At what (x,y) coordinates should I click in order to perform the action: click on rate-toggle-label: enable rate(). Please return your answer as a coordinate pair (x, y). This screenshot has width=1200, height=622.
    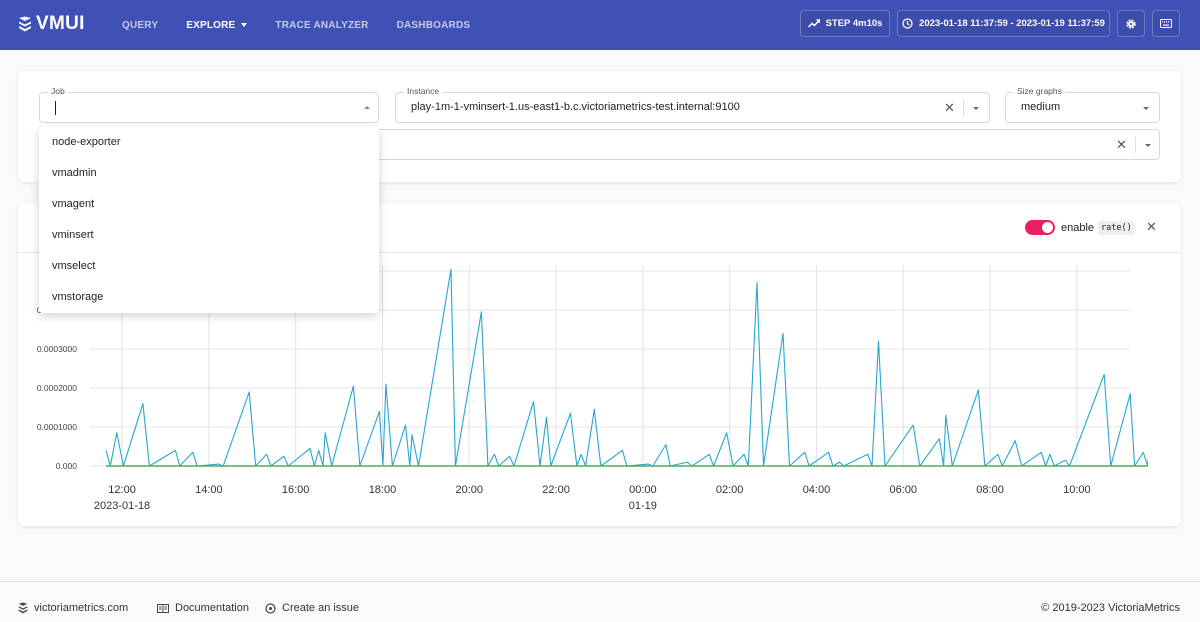
    Looking at the image, I should click on (1098, 228).